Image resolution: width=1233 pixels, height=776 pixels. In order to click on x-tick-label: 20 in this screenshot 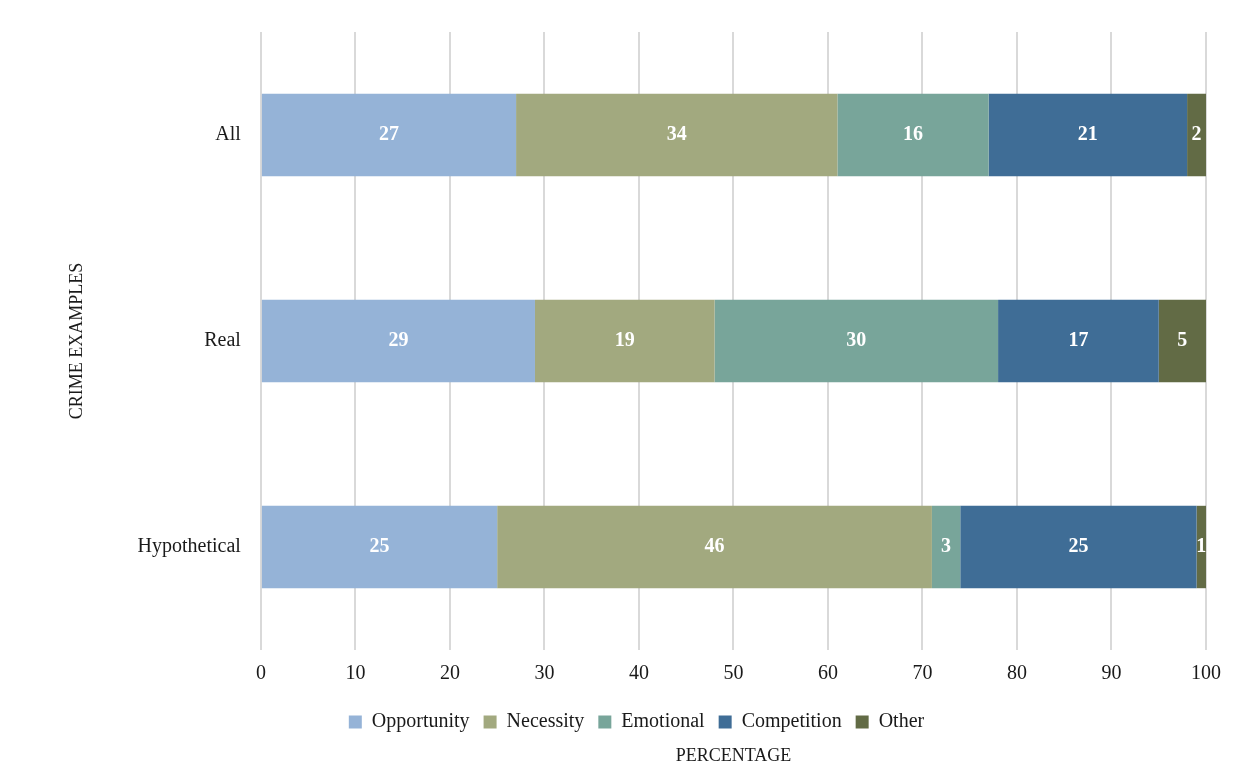, I will do `click(449, 672)`.